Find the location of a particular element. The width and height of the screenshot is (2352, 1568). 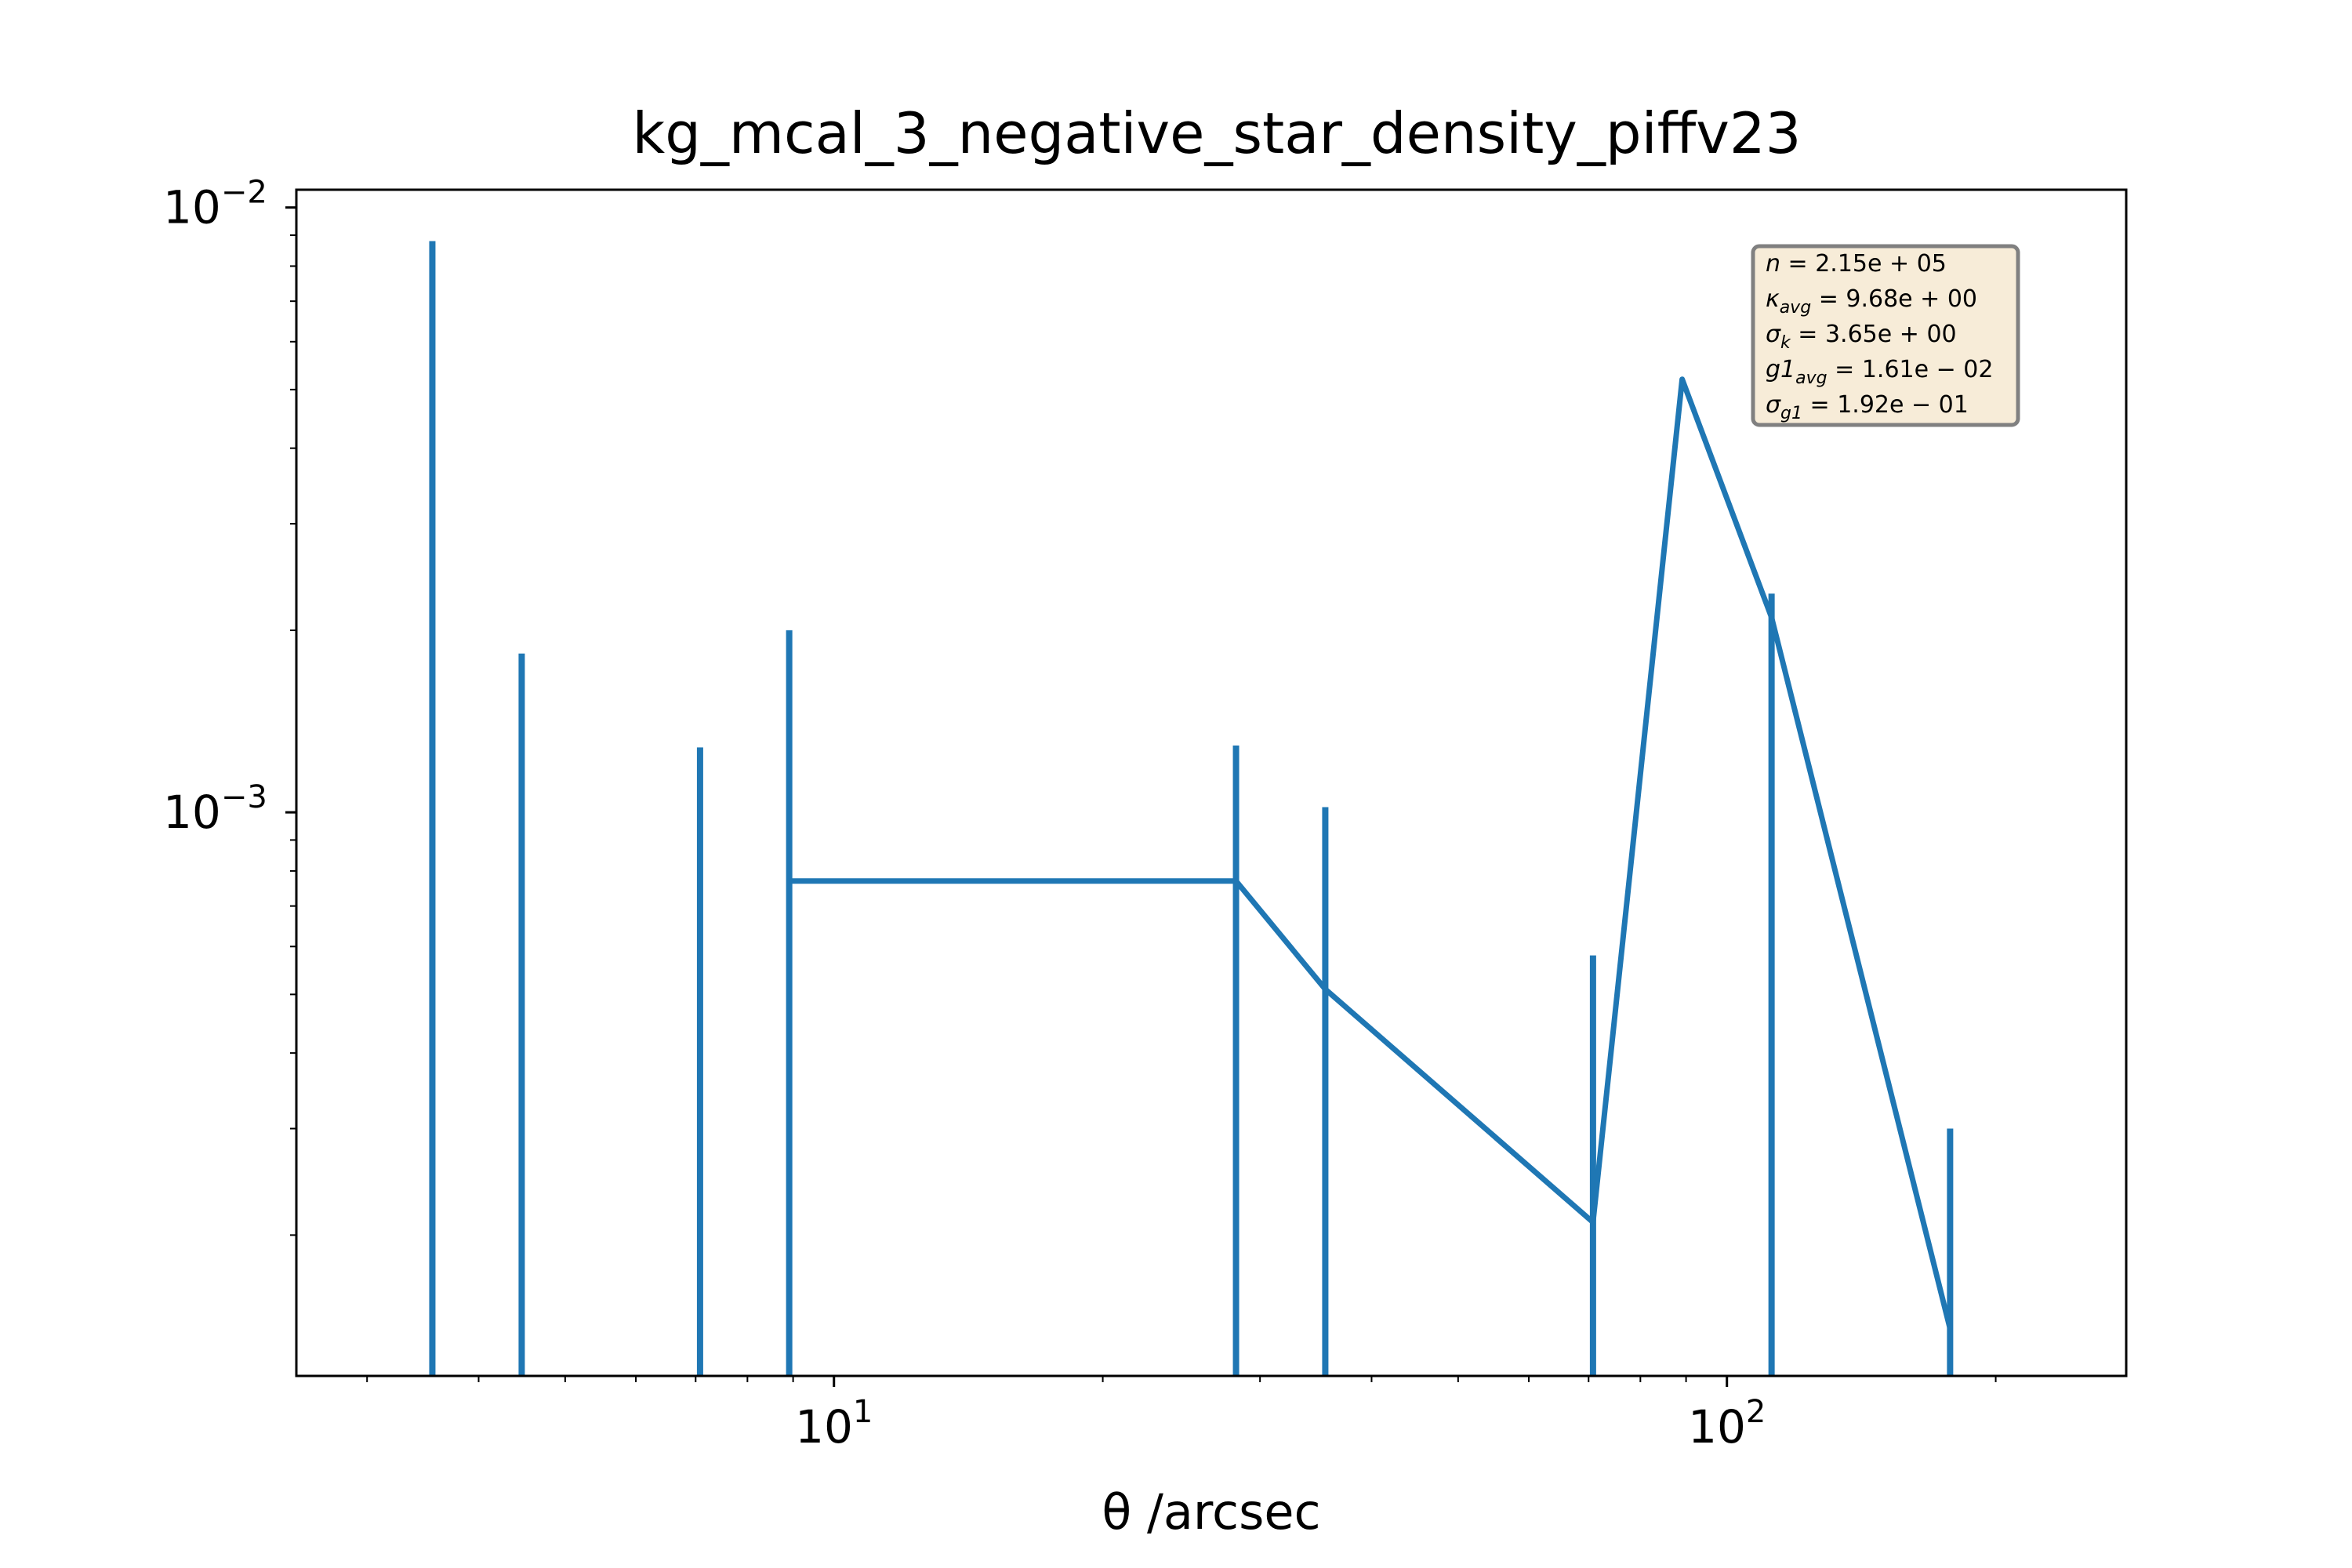

stats-line: n = 2.15e + 05 is located at coordinates (1856, 264).